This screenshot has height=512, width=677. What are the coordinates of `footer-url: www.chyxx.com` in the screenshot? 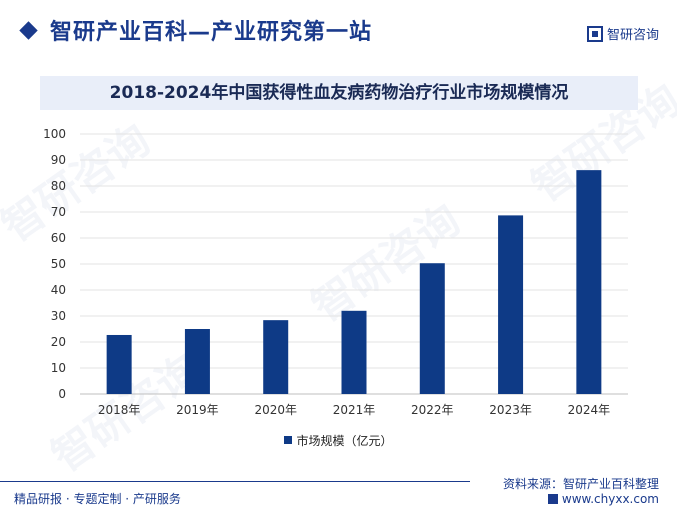 It's located at (603, 499).